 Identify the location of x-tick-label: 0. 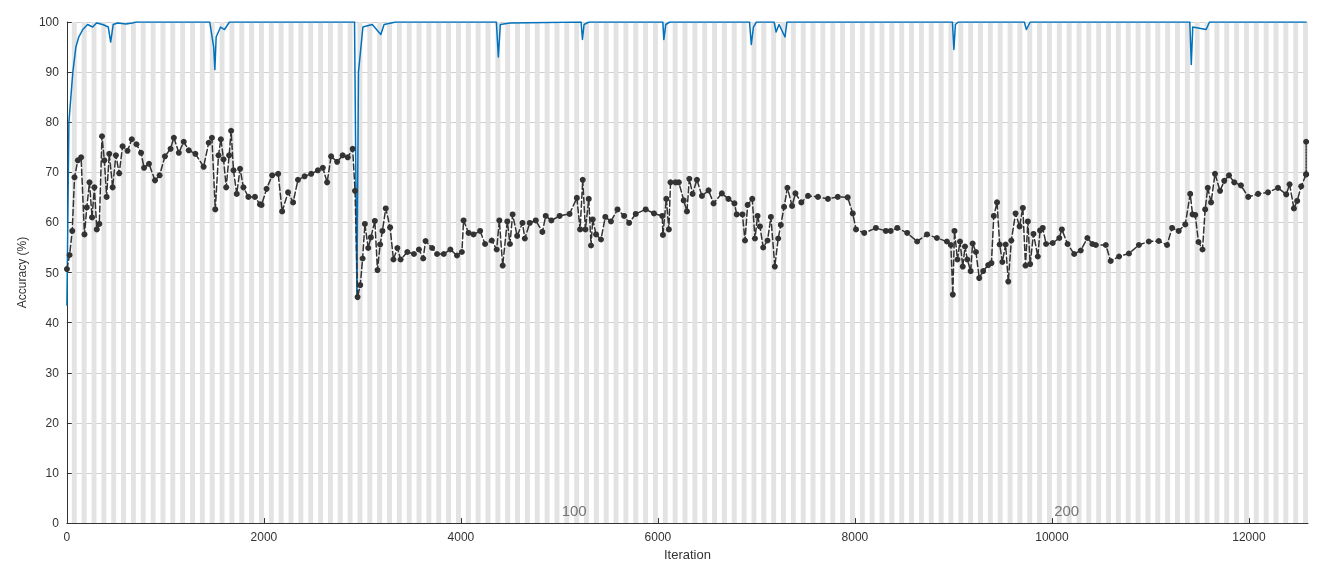
(67, 537).